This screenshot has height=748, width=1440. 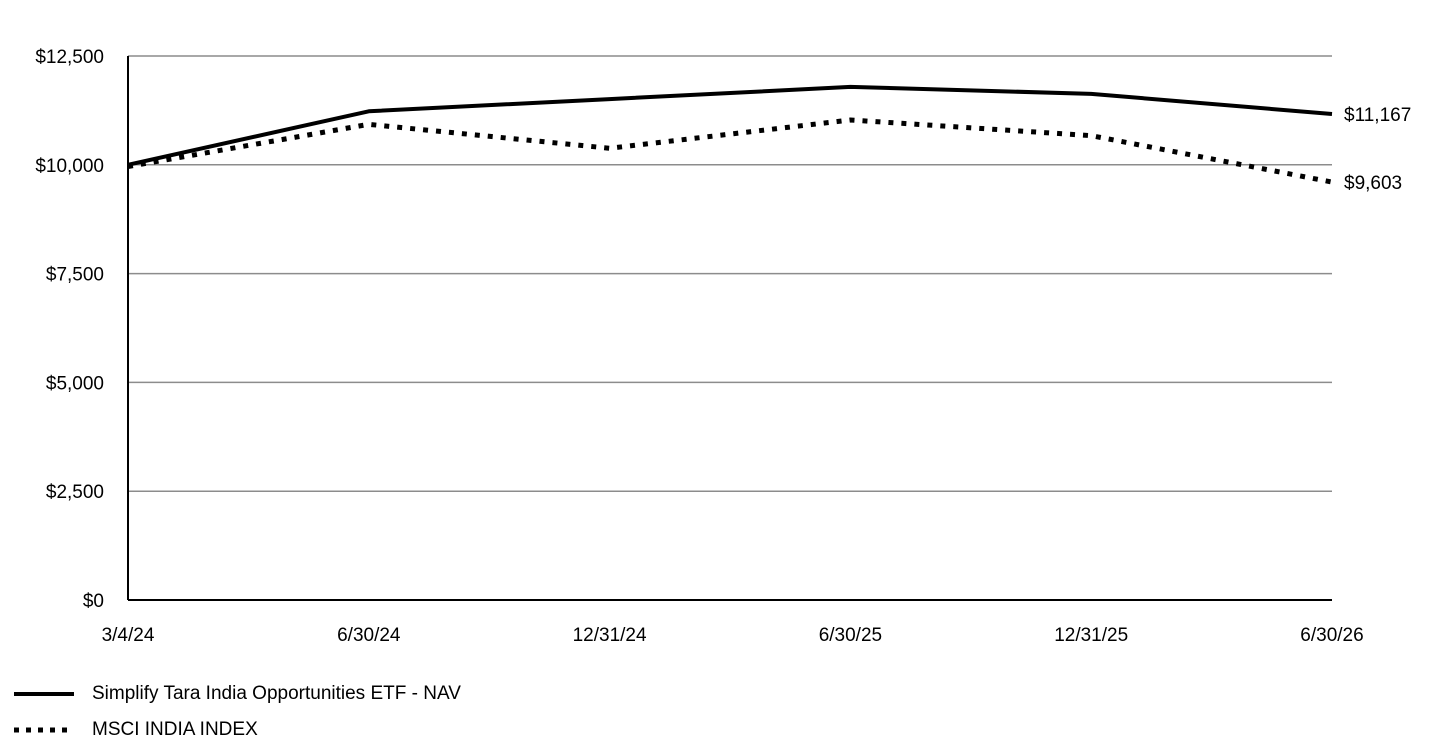 I want to click on legend-dotted-line-swatch, so click(x=44, y=730).